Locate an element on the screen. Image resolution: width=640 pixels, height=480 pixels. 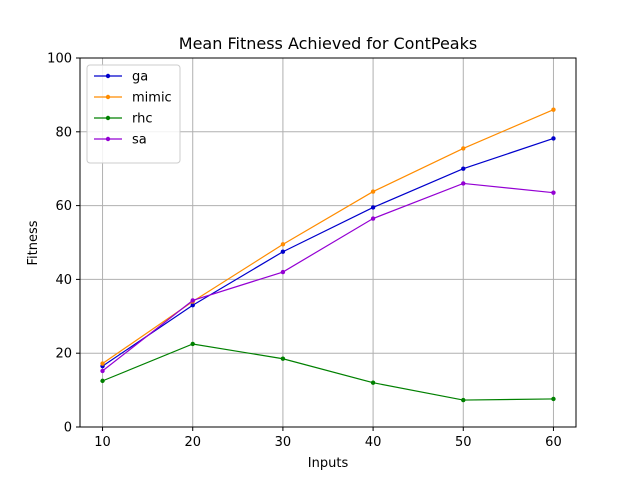
x-tick-label: 10 is located at coordinates (102, 442).